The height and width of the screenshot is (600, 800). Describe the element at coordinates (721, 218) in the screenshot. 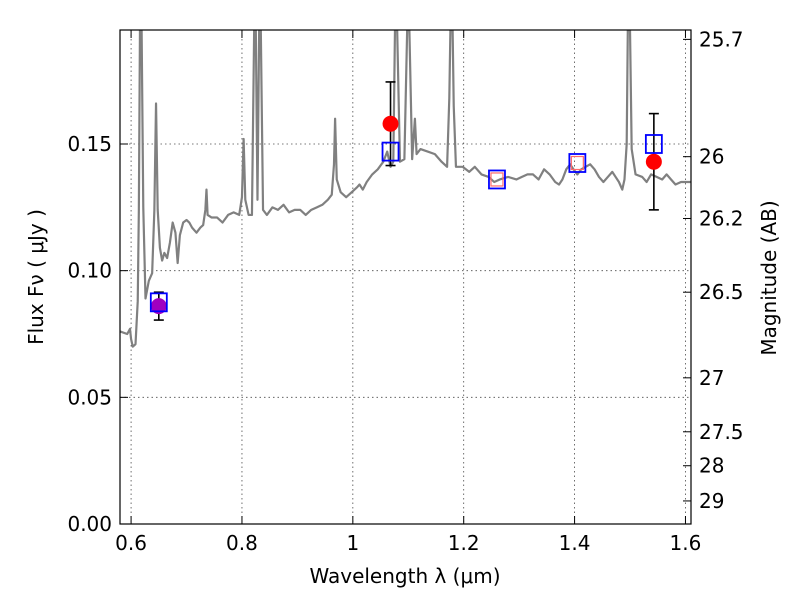

I see `right-tick-label: 26.2` at that location.